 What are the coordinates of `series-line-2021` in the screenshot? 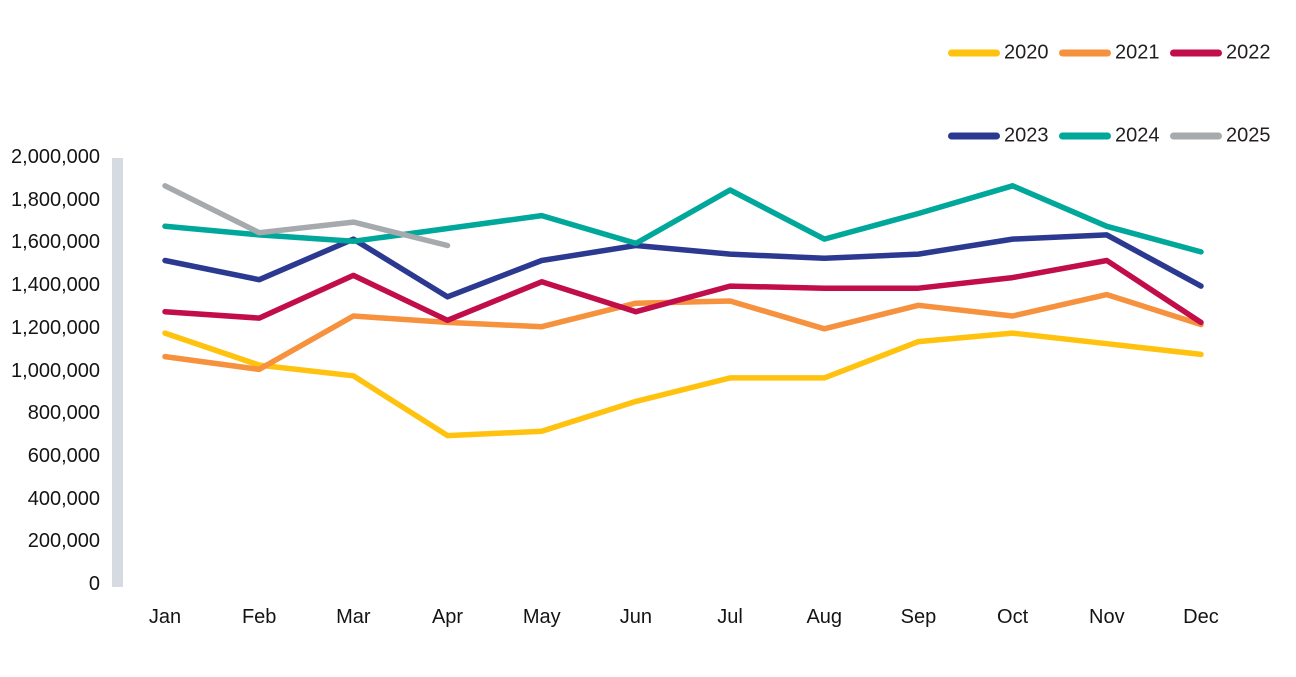 It's located at (683, 332).